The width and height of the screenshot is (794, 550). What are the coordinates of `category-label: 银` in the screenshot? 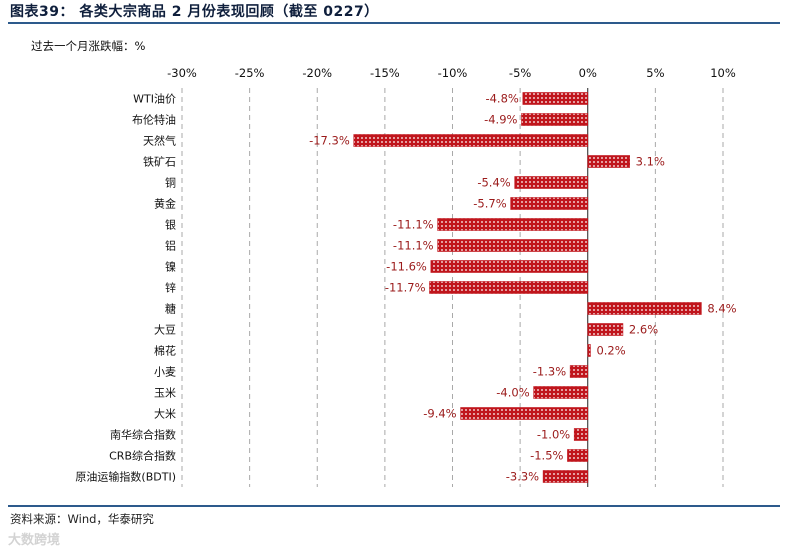 It's located at (170, 225).